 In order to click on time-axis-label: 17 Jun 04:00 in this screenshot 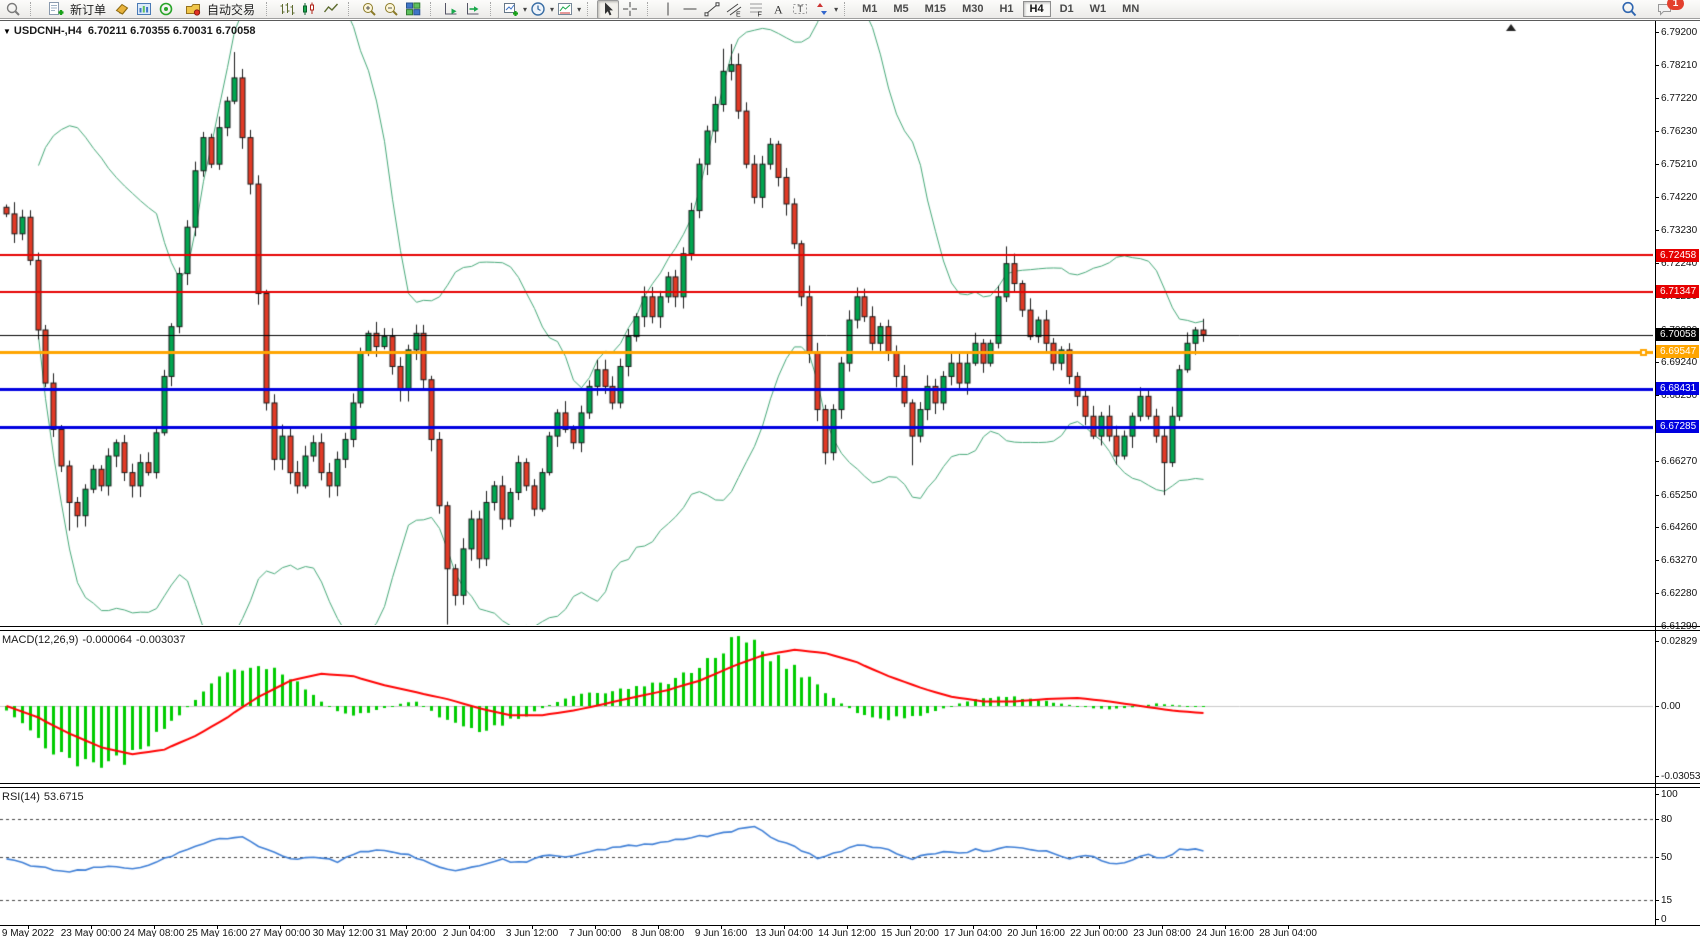, I will do `click(973, 932)`.